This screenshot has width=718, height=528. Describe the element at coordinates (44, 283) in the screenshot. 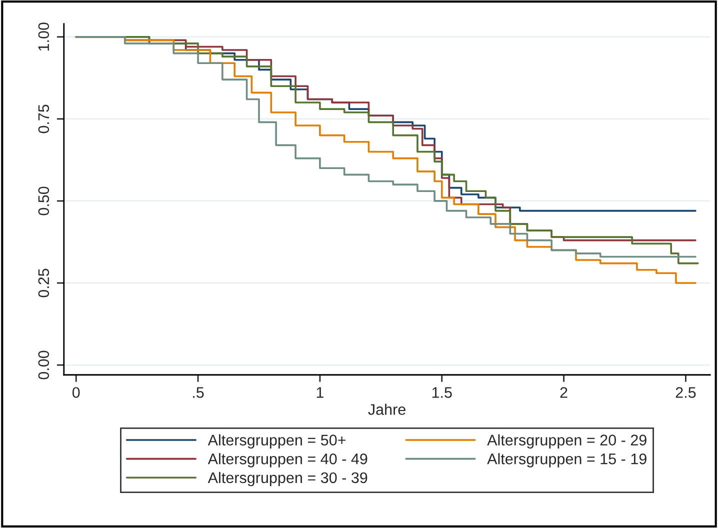

I see `y-tick-label: 0.25` at that location.